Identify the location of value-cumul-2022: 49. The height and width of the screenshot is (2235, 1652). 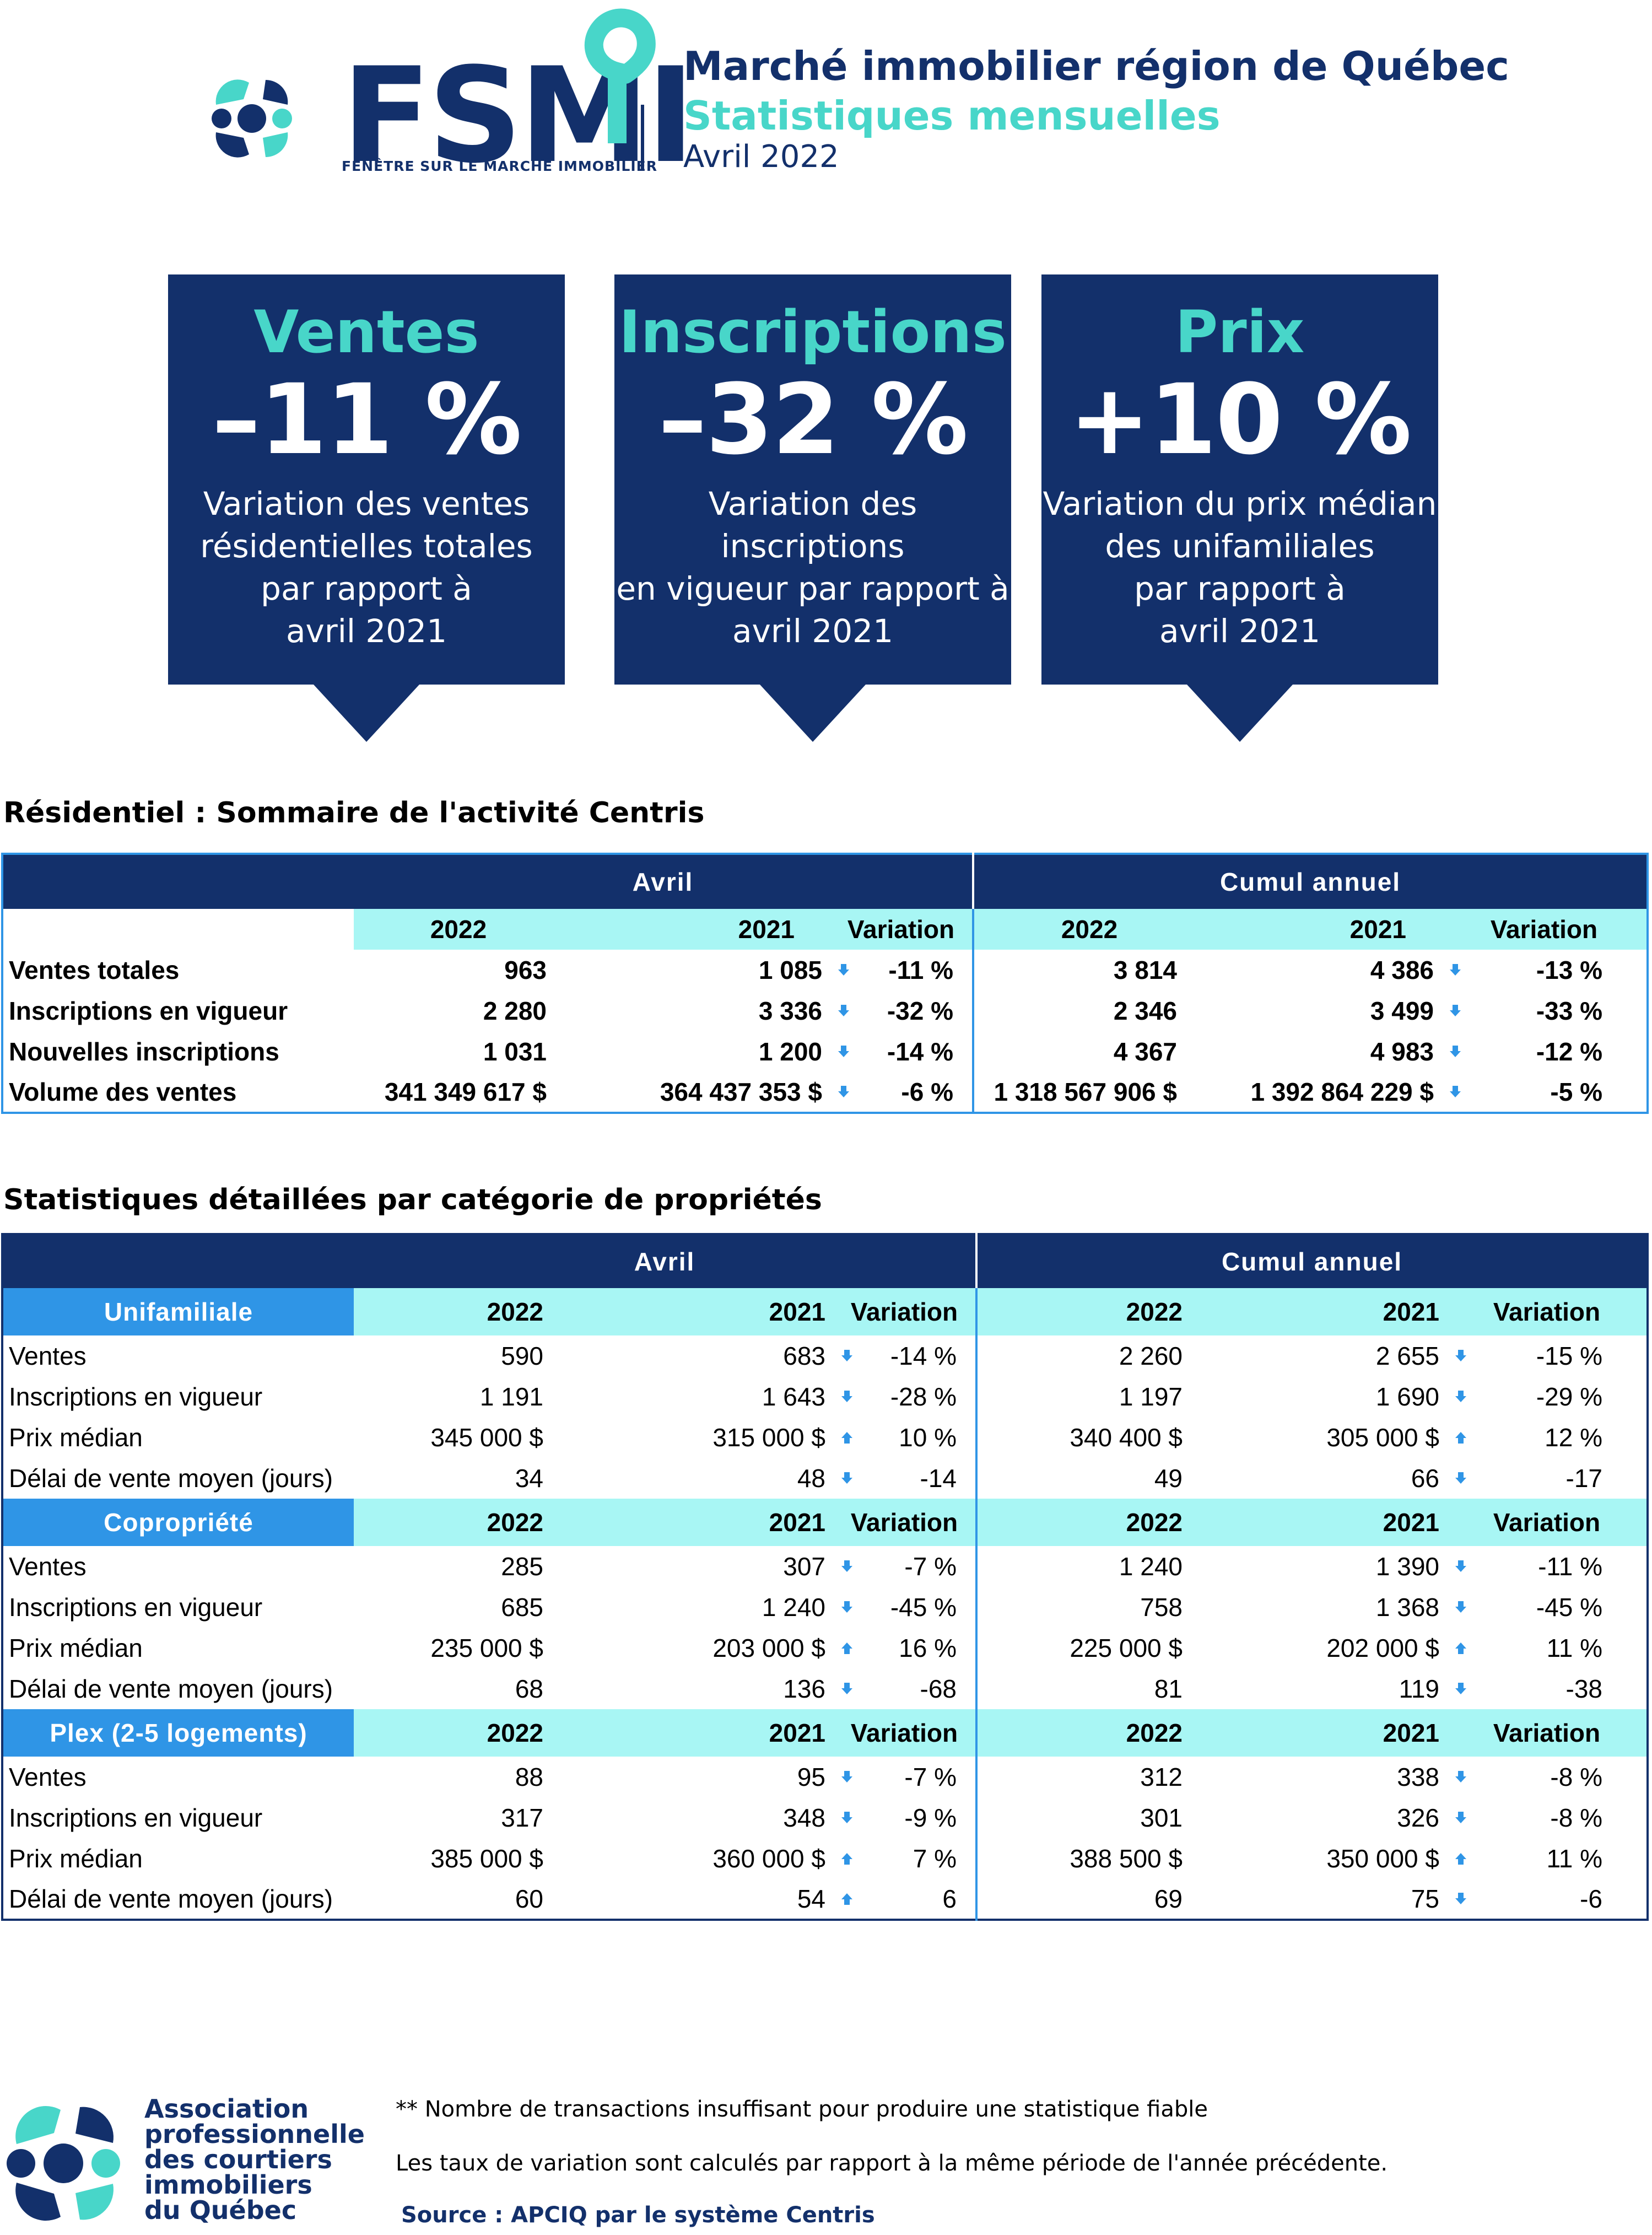
(1092, 1478).